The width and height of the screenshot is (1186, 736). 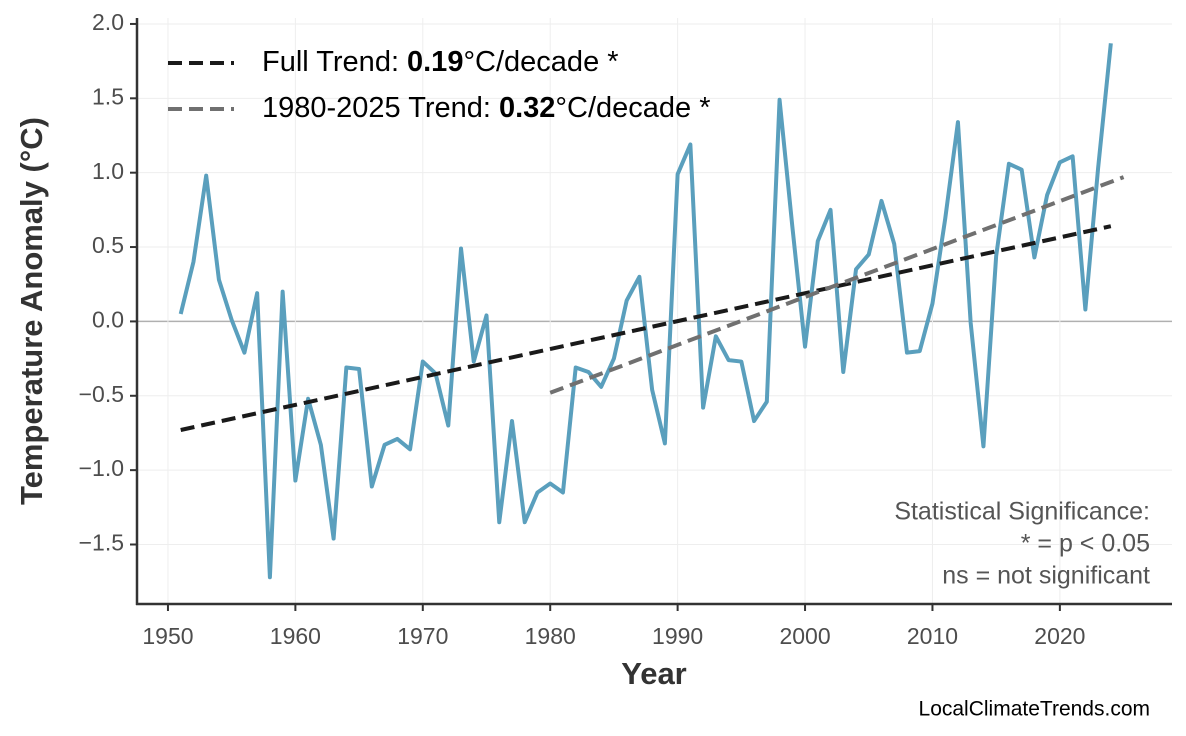 What do you see at coordinates (101, 543) in the screenshot?
I see `y-tick-label: −1.5` at bounding box center [101, 543].